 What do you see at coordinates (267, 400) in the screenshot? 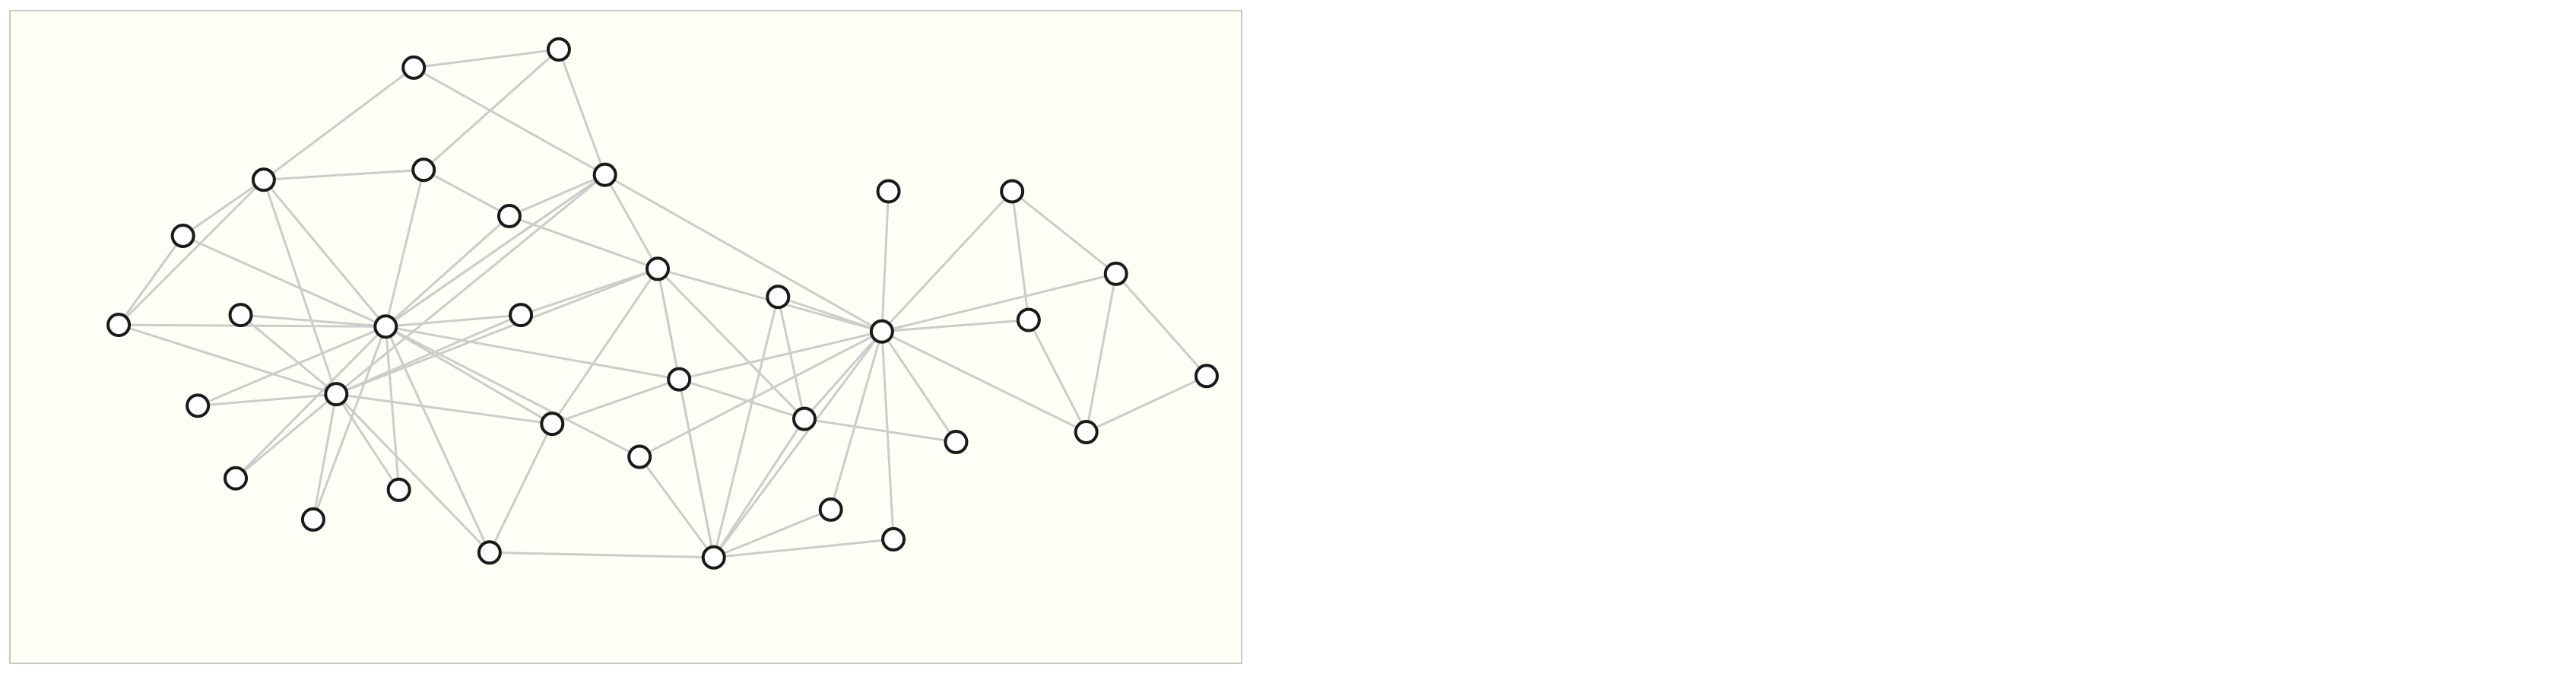
I see `edge-n9-n13` at bounding box center [267, 400].